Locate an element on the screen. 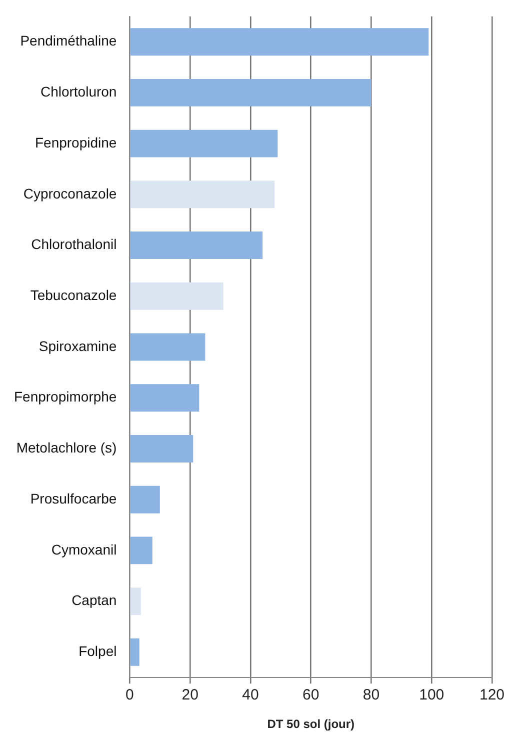 Image resolution: width=510 pixels, height=742 pixels. x-tick-label: 40 is located at coordinates (250, 695).